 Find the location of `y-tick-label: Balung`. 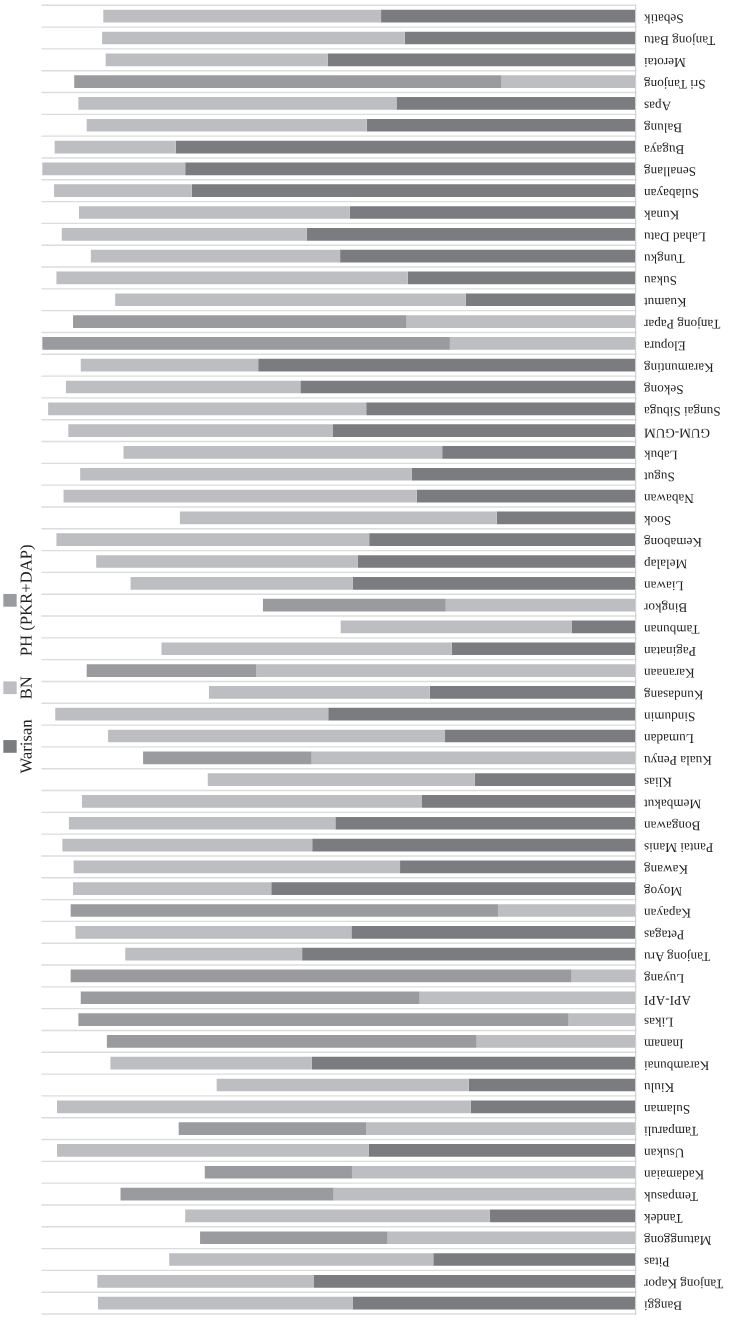

y-tick-label: Balung is located at coordinates (663, 126).